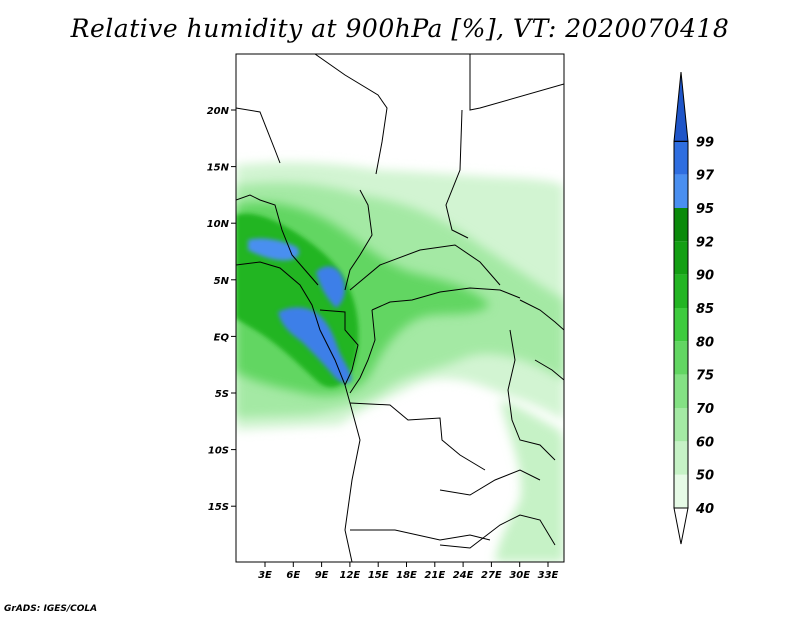 Image resolution: width=800 pixels, height=618 pixels. Describe the element at coordinates (339, 347) in the screenshot. I see `border-gabon-congo` at that location.